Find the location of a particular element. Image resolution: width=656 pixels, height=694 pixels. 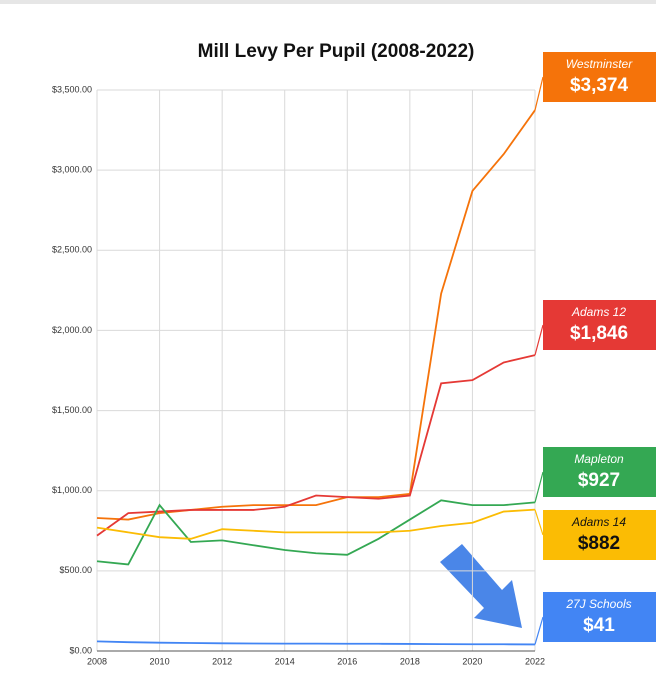

x-tick-label: 2014 is located at coordinates (285, 661).